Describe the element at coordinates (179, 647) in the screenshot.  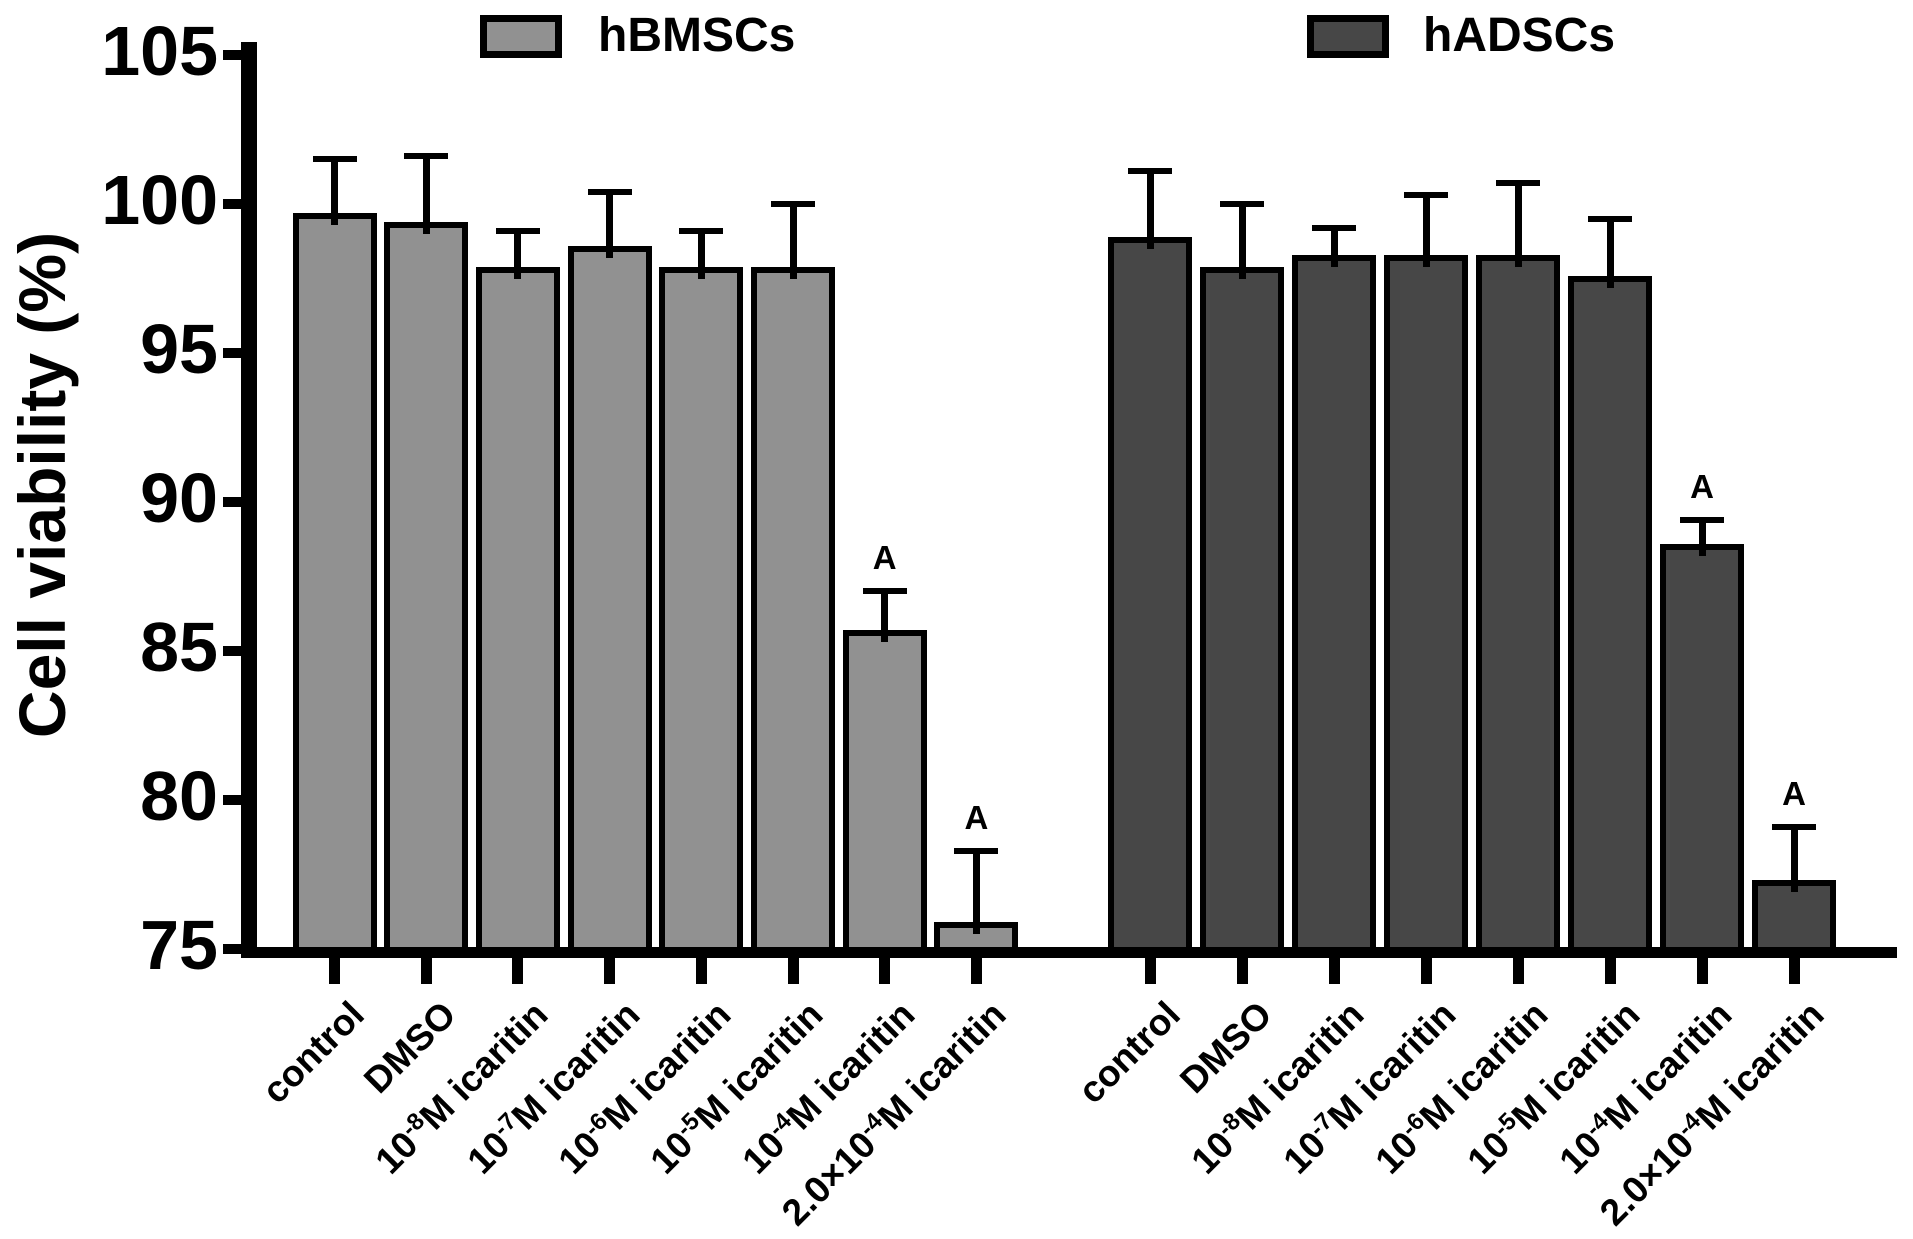
I see `y-tick-label: 85` at that location.